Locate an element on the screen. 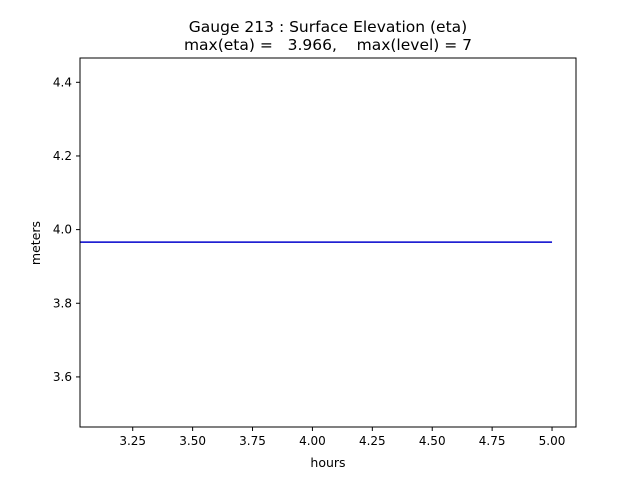  x-tick-label: 4.25 is located at coordinates (372, 441).